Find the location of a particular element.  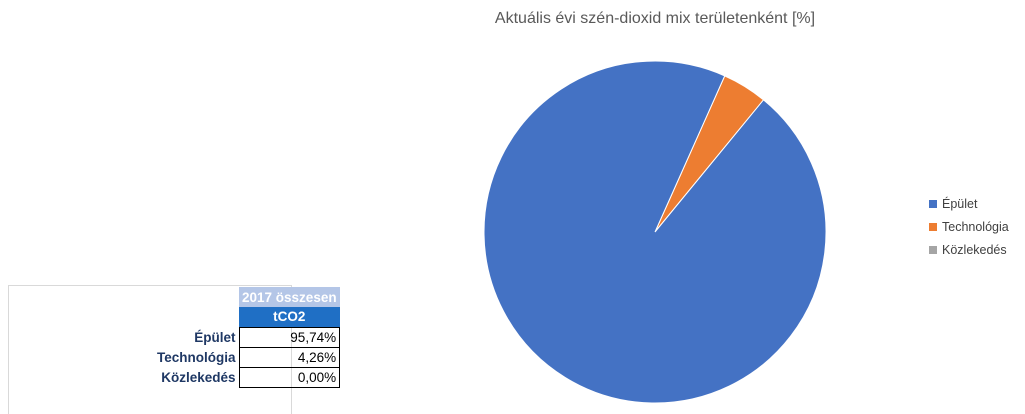

row-label-epulet: Épület is located at coordinates (215, 337).